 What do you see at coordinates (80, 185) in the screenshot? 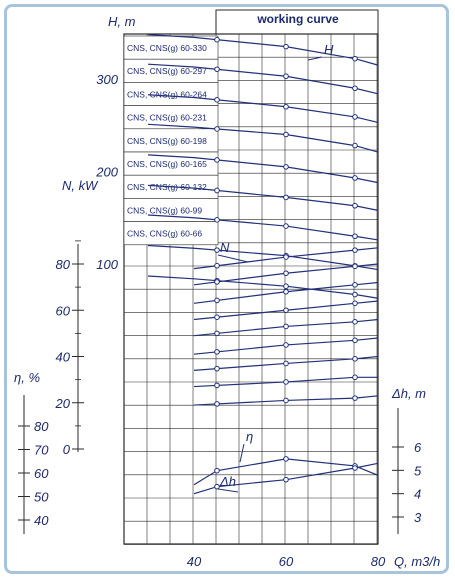
I see `power-axis-title: N, kW` at bounding box center [80, 185].